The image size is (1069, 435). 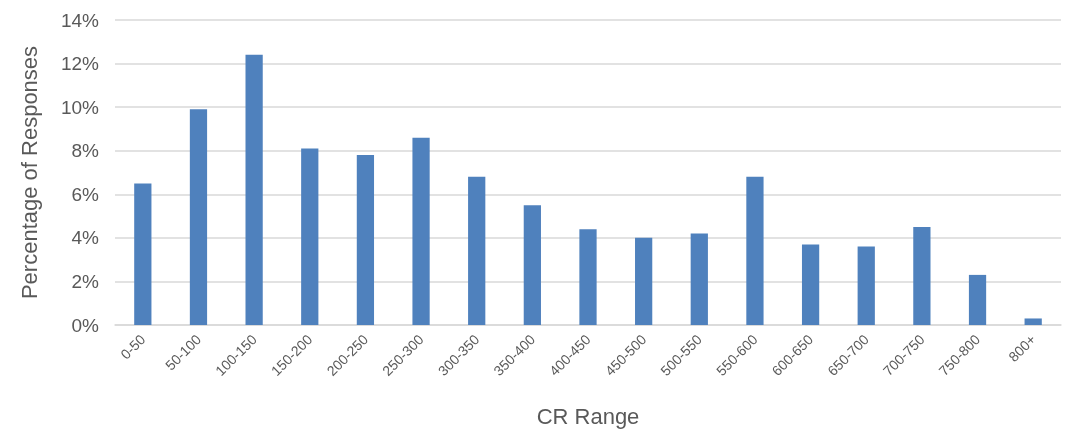 I want to click on y-axis-title: Percentage of Responses, so click(x=29, y=172).